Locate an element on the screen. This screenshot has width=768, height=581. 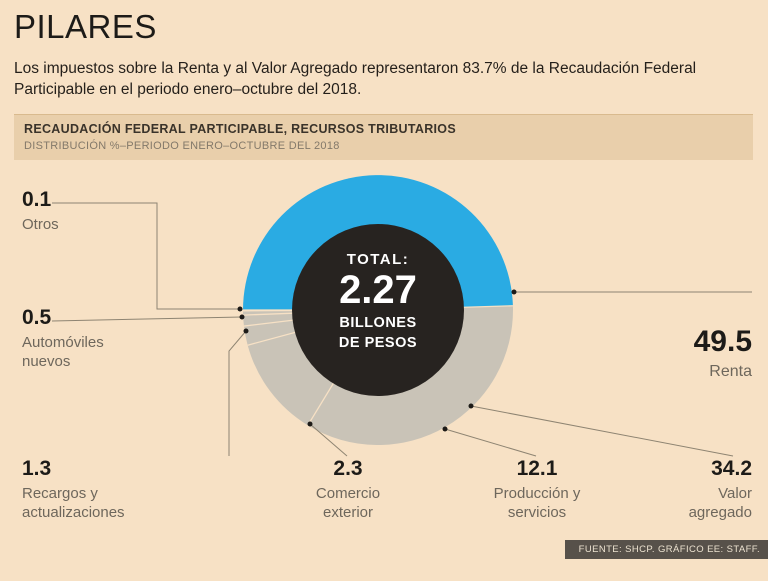
callout-valor-agregado-label: Valor agregado is located at coordinates (720, 503).